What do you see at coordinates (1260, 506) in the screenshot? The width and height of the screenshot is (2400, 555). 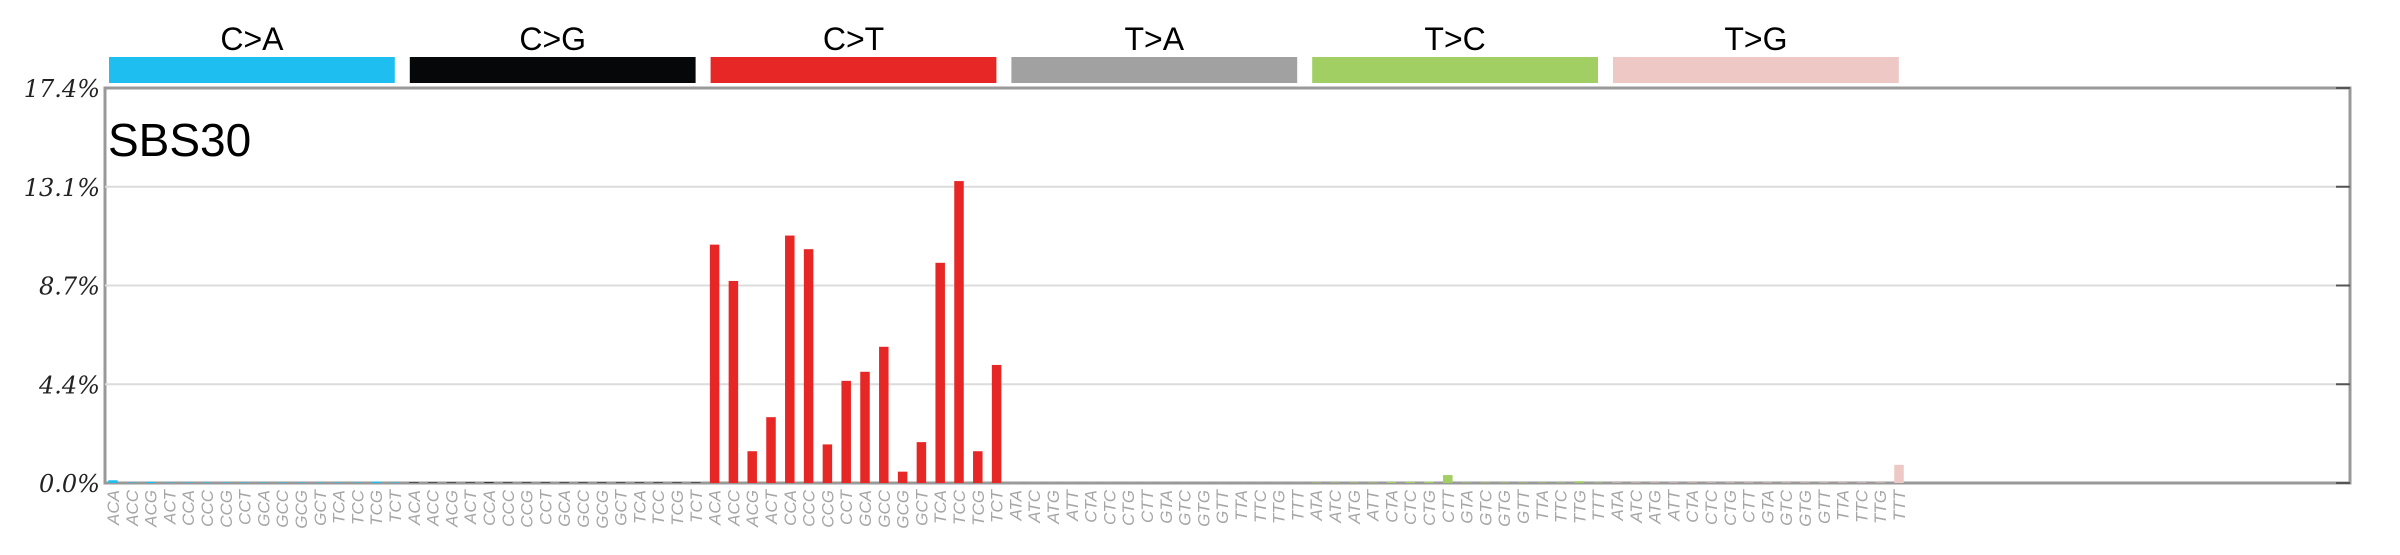 I see `context-label: TTC` at bounding box center [1260, 506].